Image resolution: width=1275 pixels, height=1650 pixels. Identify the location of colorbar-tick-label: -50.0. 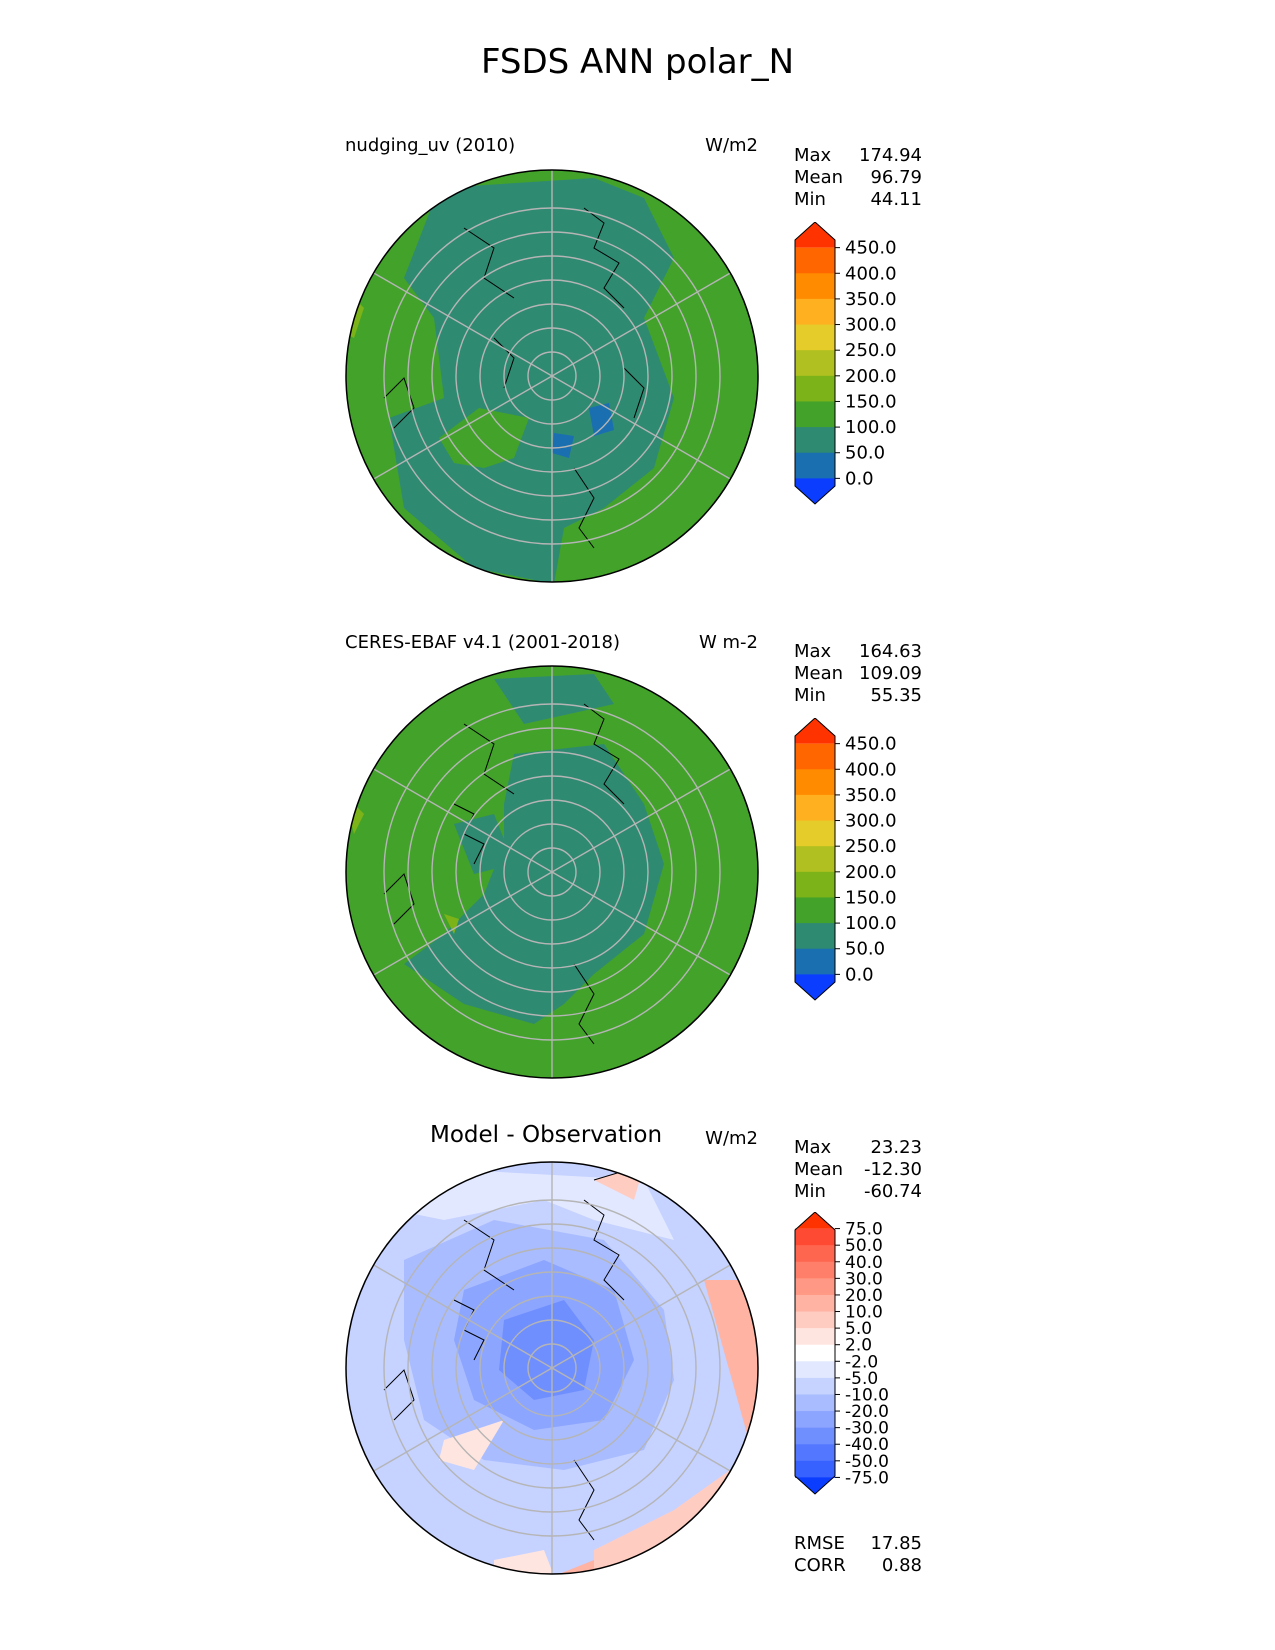
(867, 1462).